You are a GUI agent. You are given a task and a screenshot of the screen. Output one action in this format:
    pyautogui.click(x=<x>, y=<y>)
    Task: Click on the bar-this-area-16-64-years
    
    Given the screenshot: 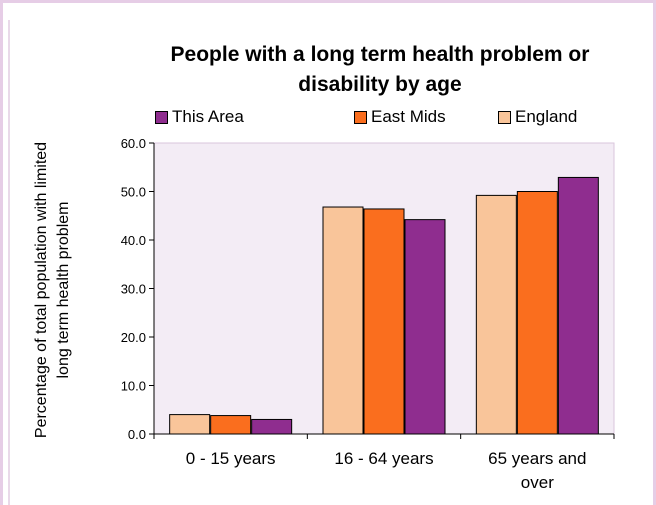 What is the action you would take?
    pyautogui.click(x=425, y=327)
    